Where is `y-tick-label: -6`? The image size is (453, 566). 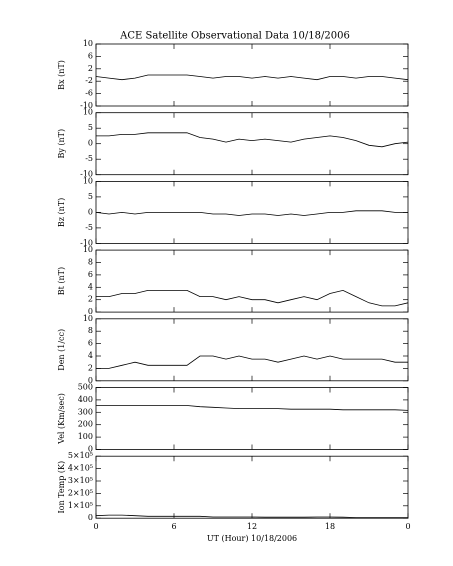 y-tick-label: -6 is located at coordinates (89, 93).